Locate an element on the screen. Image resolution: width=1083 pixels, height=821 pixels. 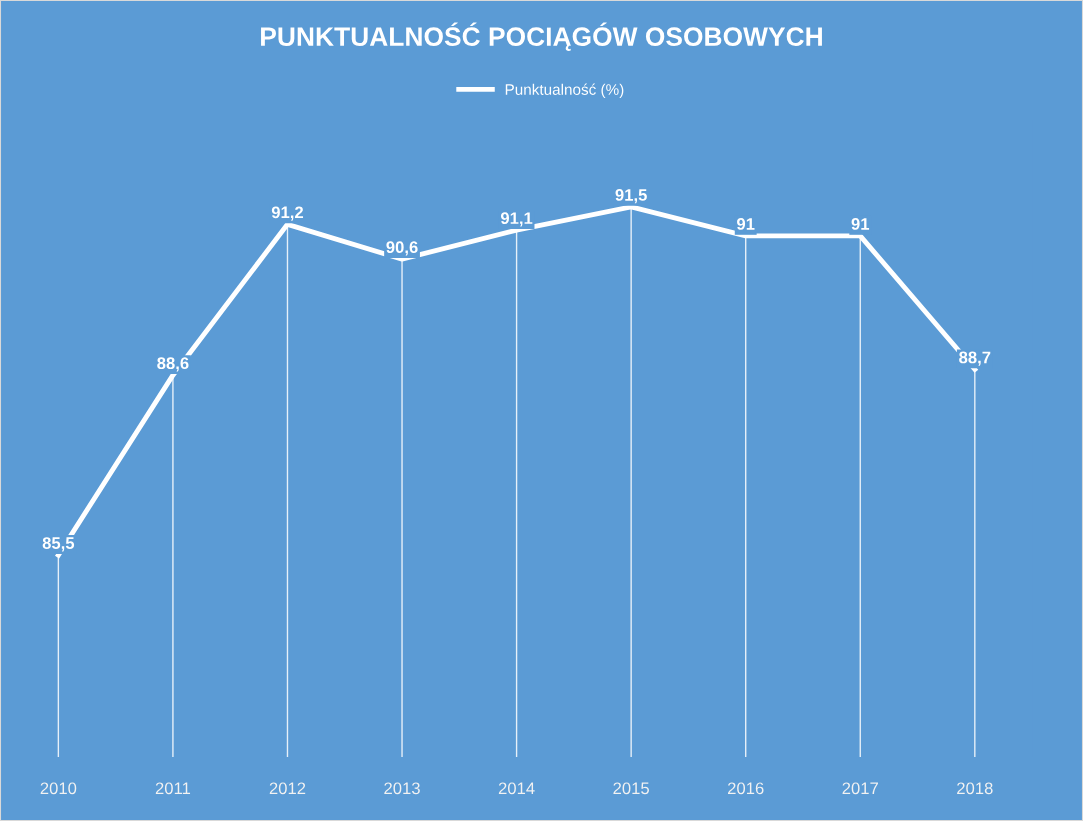
x-tick-label: 2013 is located at coordinates (402, 788).